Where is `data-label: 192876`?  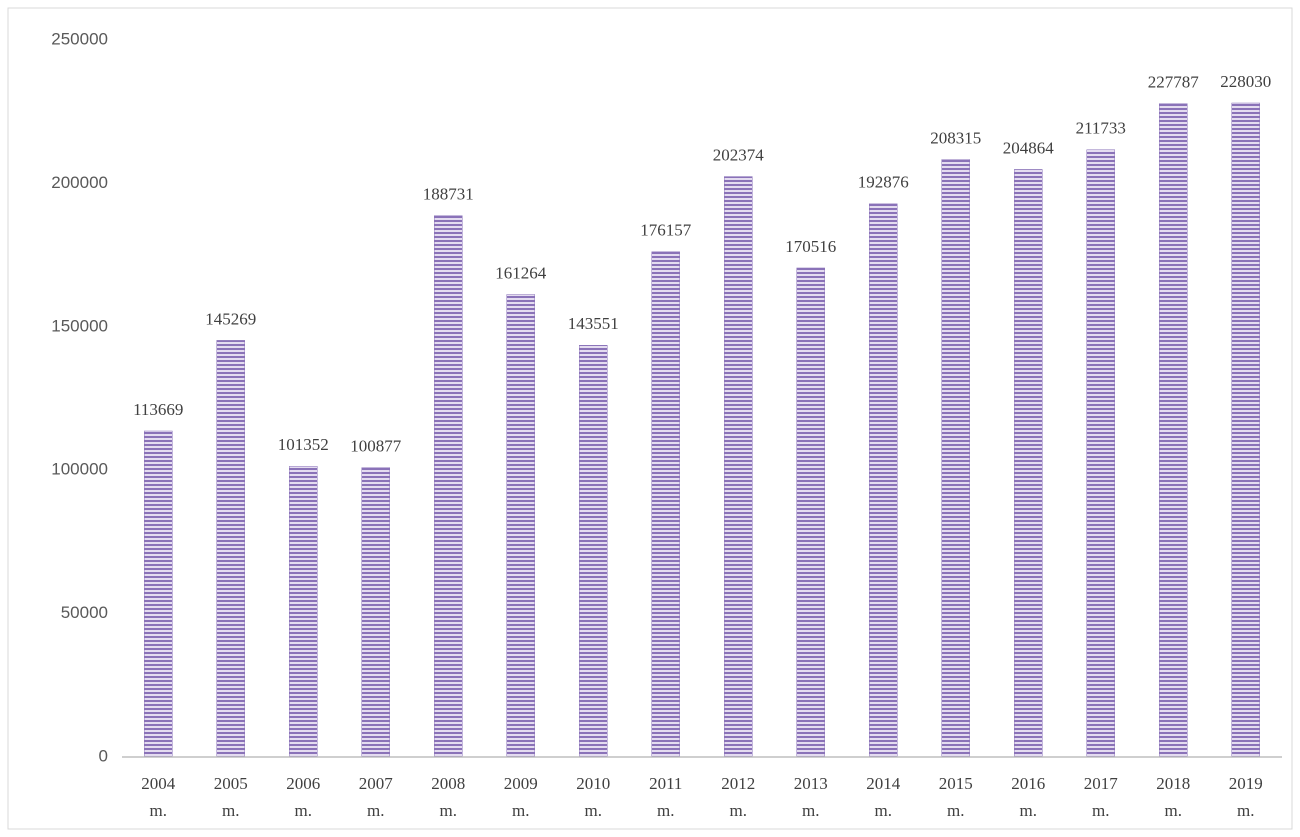
data-label: 192876 is located at coordinates (883, 182).